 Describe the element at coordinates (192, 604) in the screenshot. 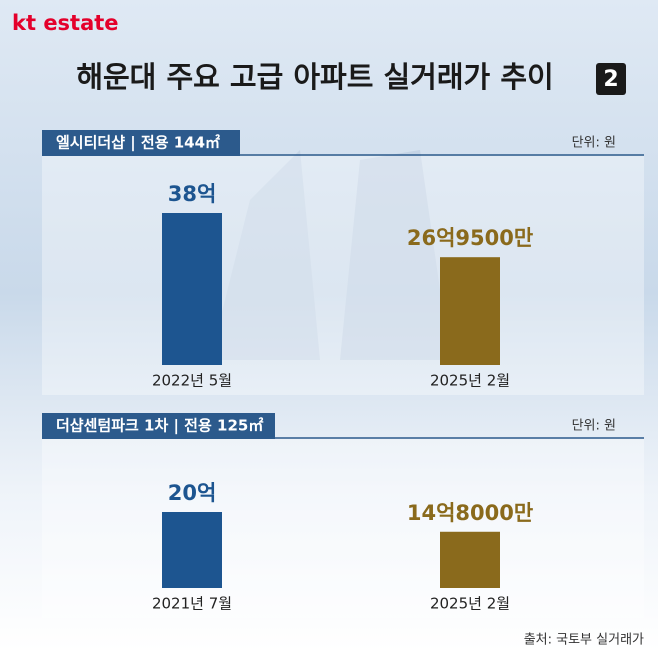

I see `x-tick-label: 2021년 7월` at that location.